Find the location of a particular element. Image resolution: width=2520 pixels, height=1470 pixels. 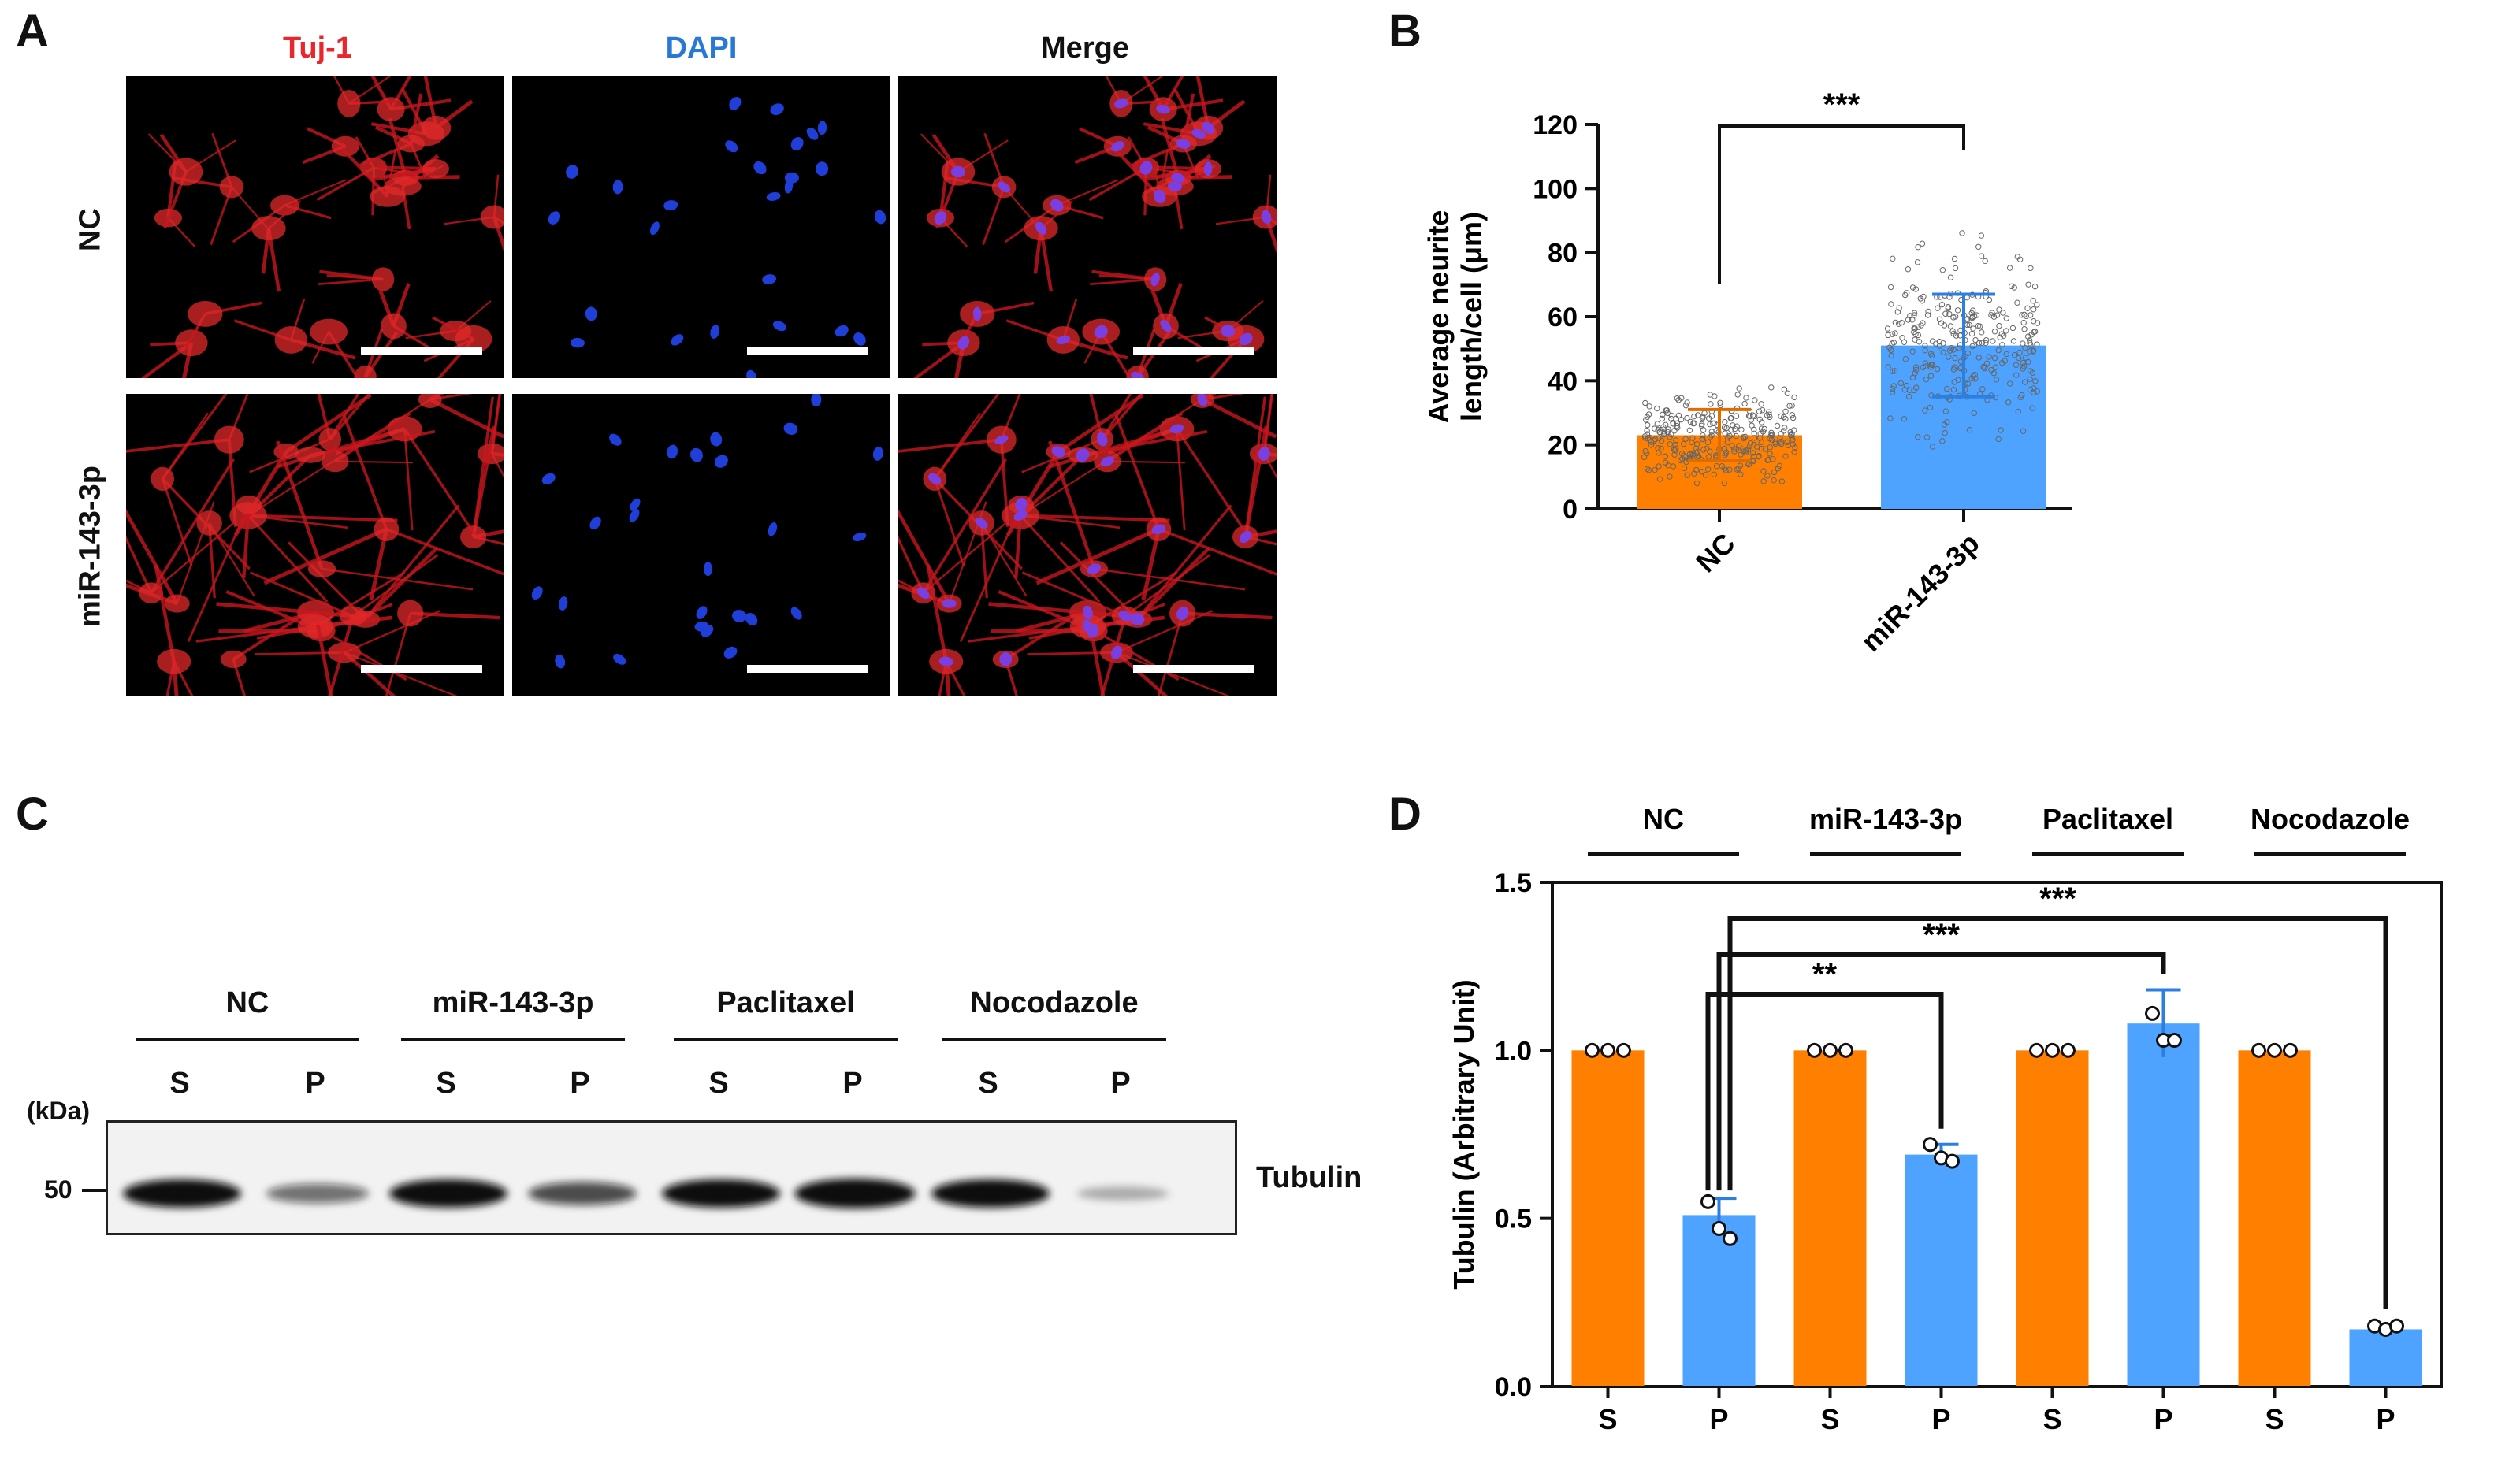

blot-group-line is located at coordinates (513, 1039).